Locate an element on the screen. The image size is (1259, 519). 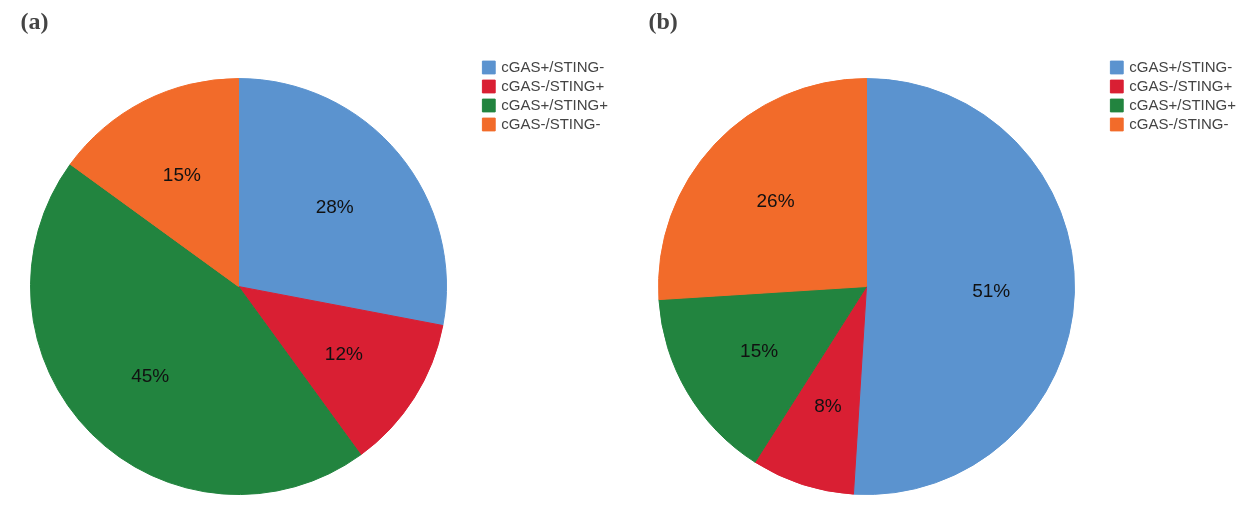
data-label: 45% is located at coordinates (150, 375).